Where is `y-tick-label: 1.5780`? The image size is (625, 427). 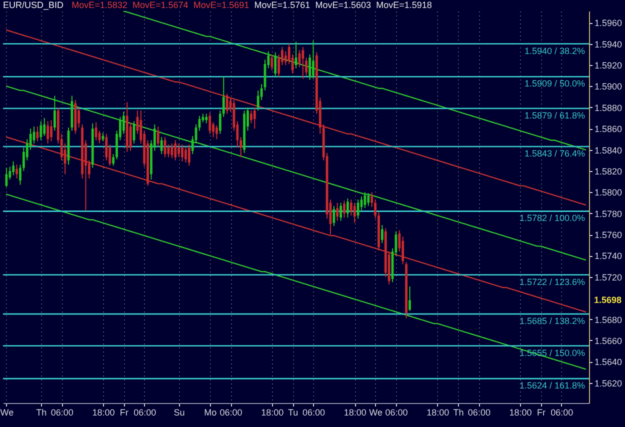 y-tick-label: 1.5780 is located at coordinates (608, 213).